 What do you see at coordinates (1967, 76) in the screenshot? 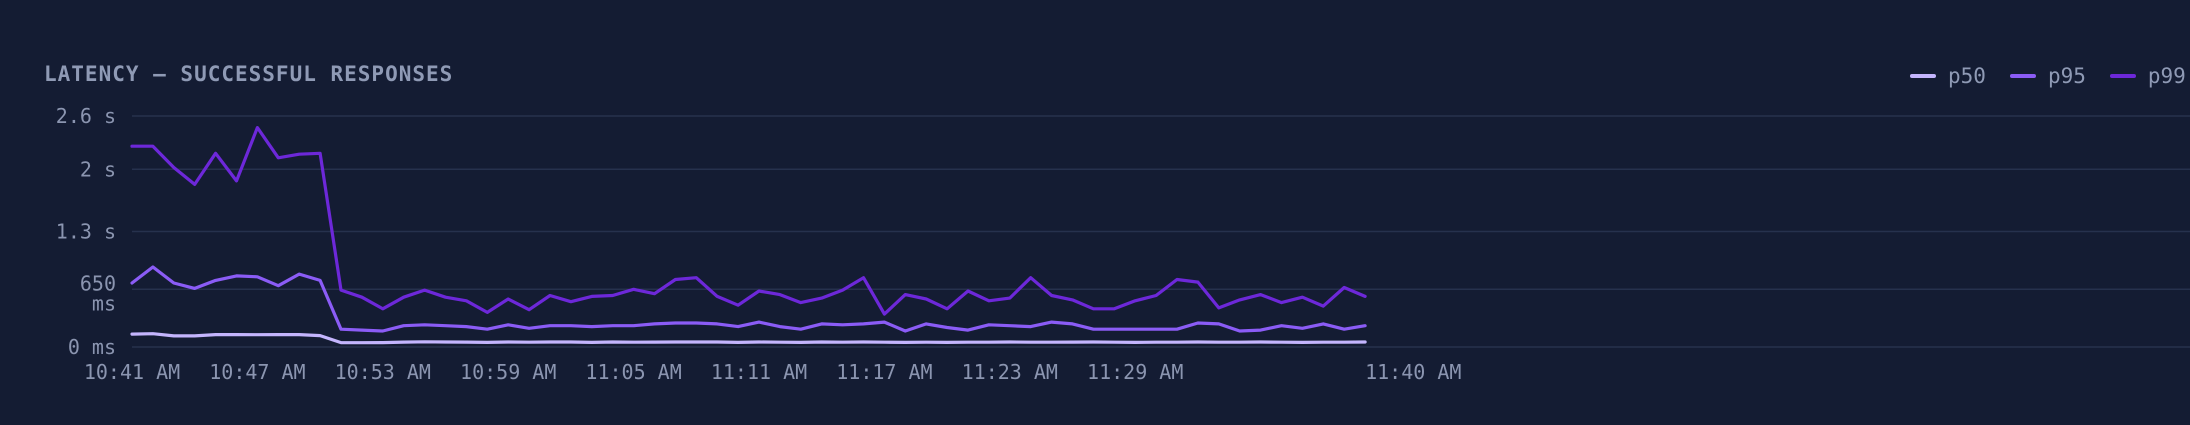
I see `legend-label-p50: p50` at bounding box center [1967, 76].